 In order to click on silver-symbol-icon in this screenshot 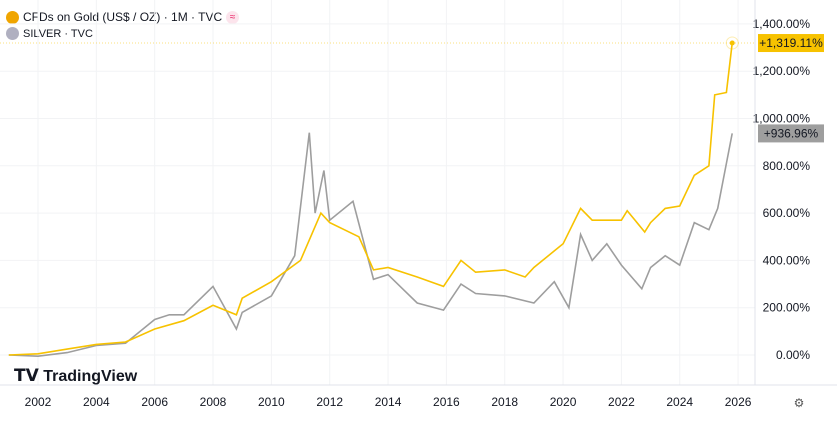, I will do `click(12, 33)`.